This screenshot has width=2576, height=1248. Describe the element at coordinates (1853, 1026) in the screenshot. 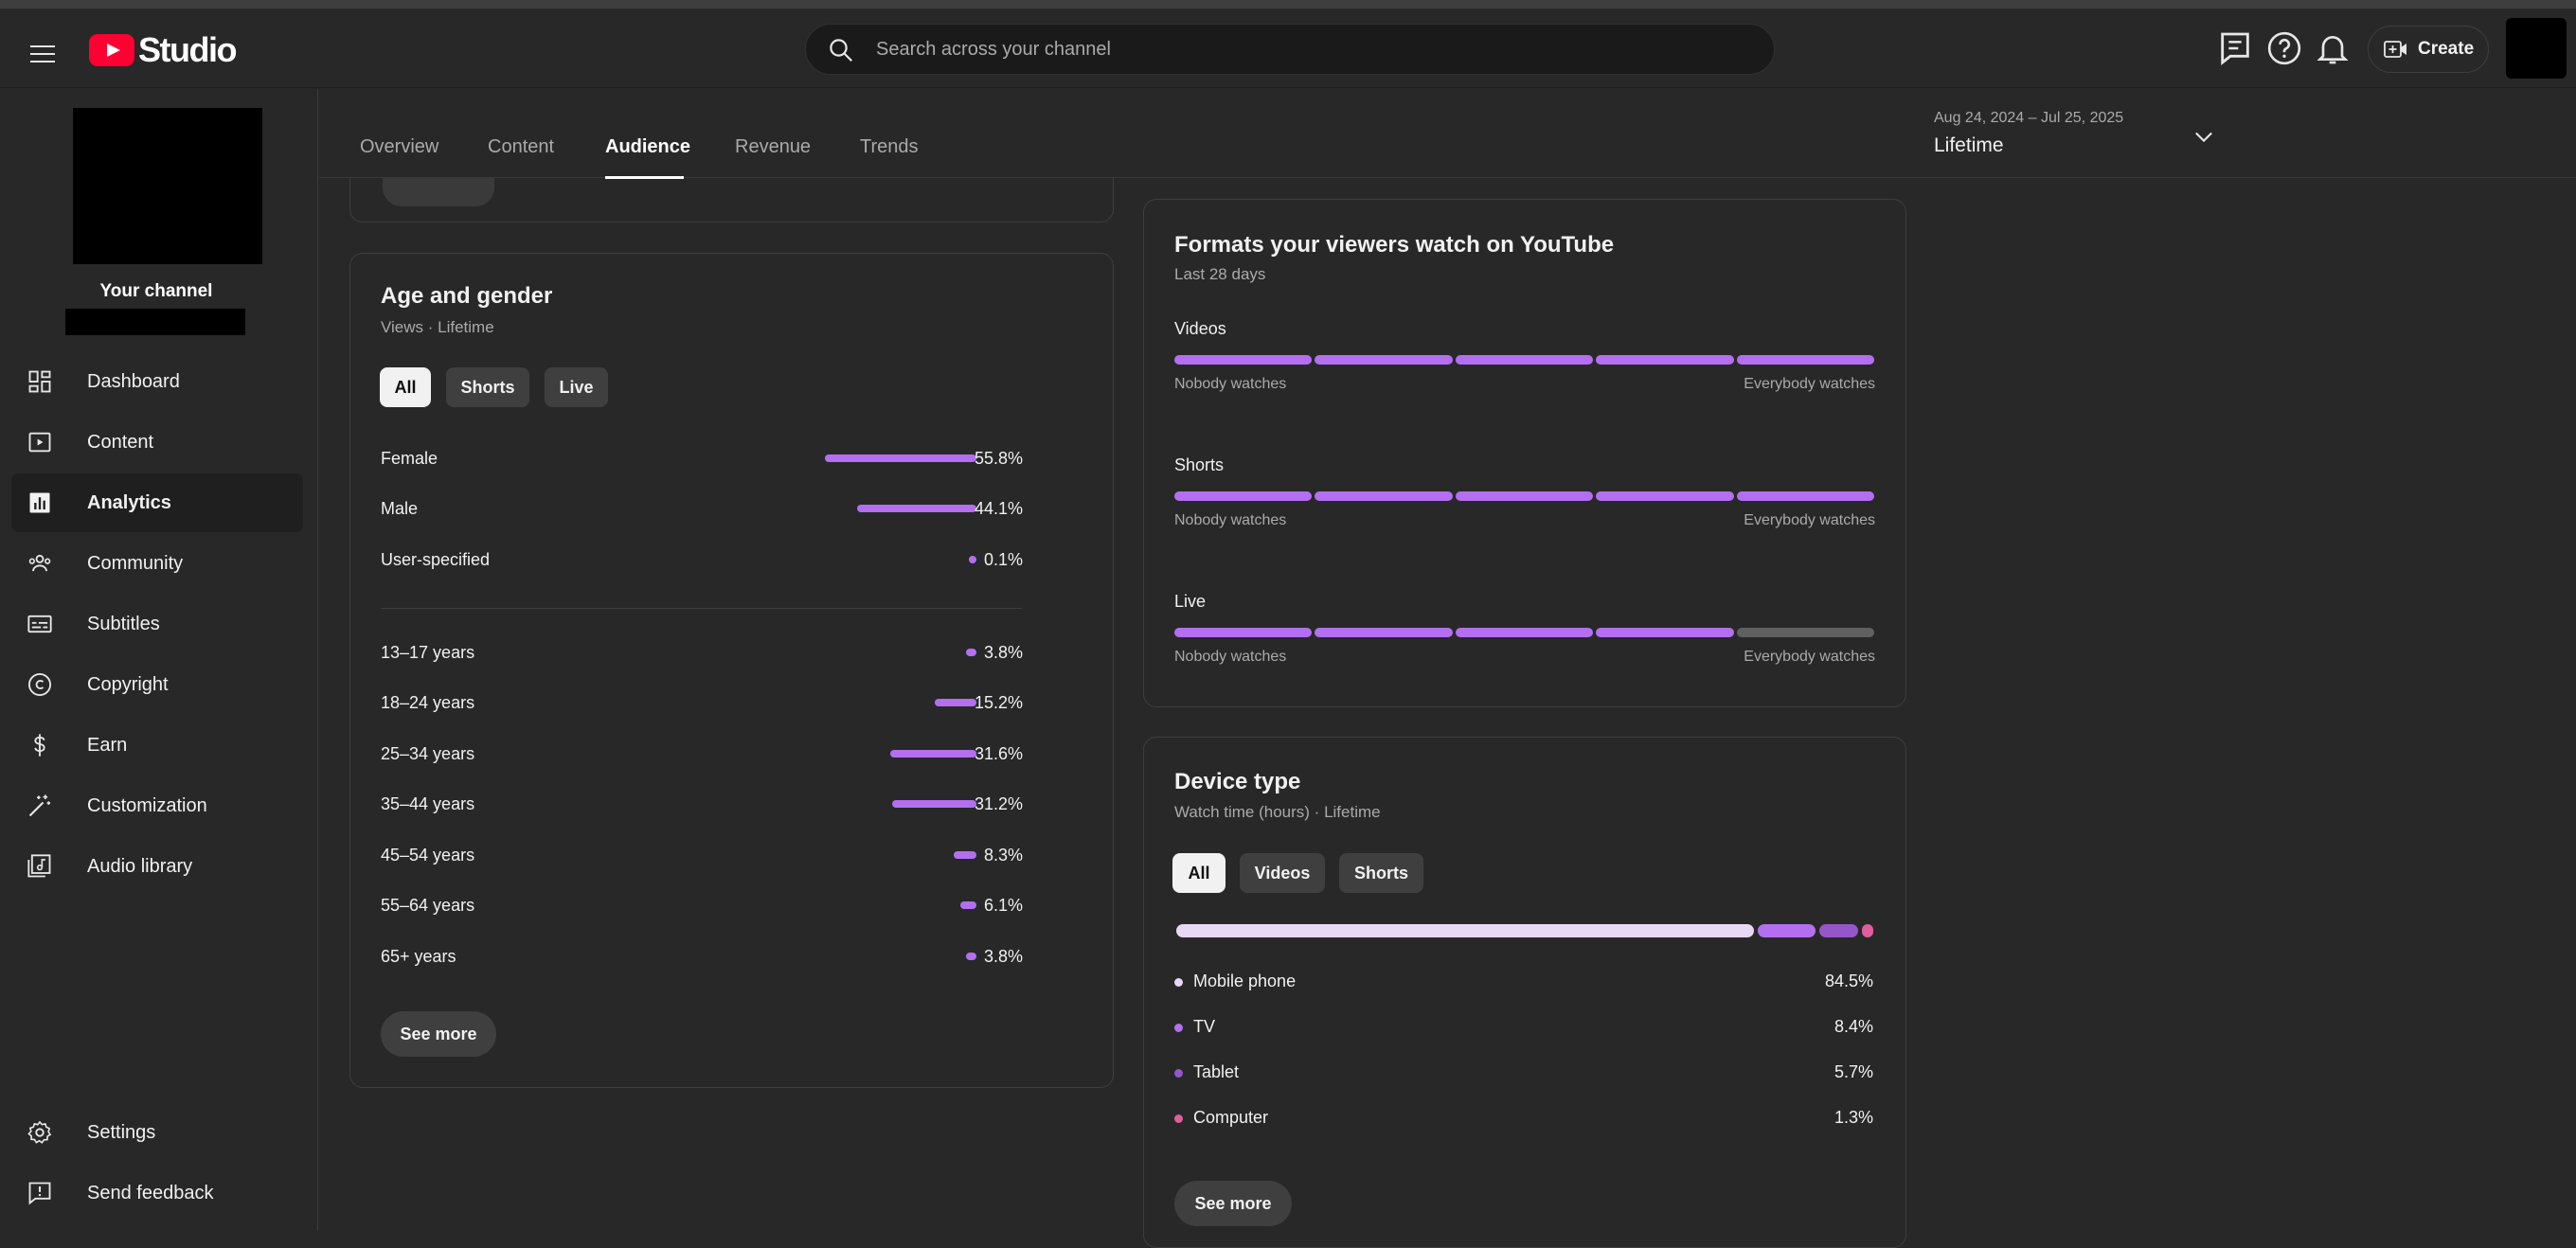

I see `device-value: 8.4%` at that location.